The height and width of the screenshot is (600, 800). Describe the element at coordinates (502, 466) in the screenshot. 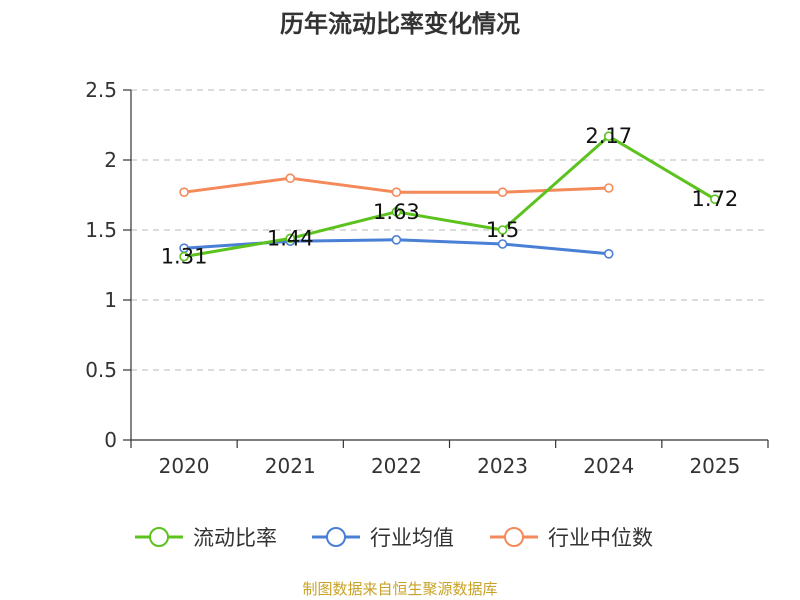

I see `x-tick-label: 2023` at that location.